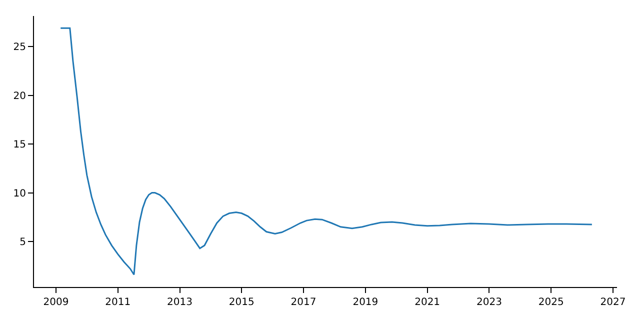 This screenshot has height=320, width=640. I want to click on x-tick-label: 2013, so click(179, 302).